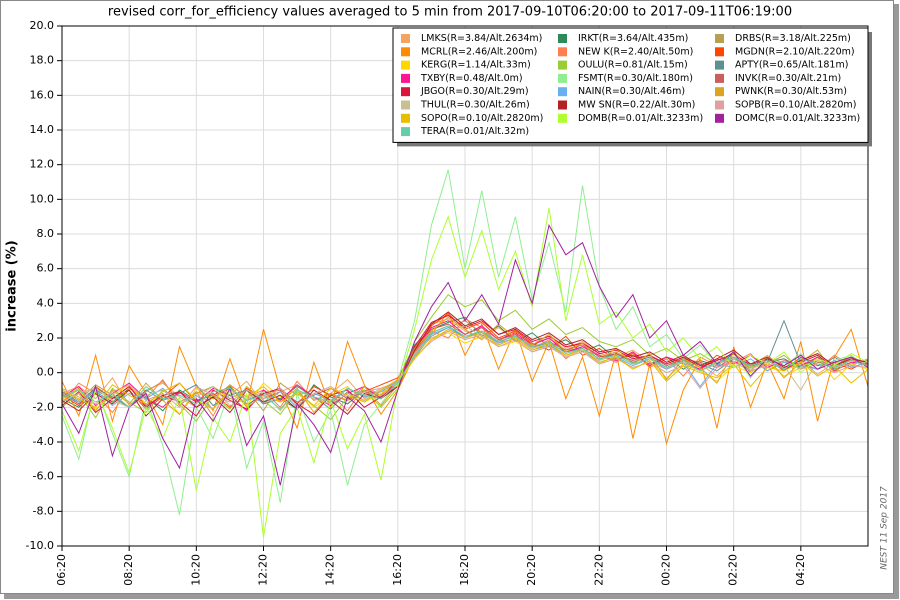  Describe the element at coordinates (12, 285) in the screenshot. I see `y-axis-label: increase (%)` at that location.